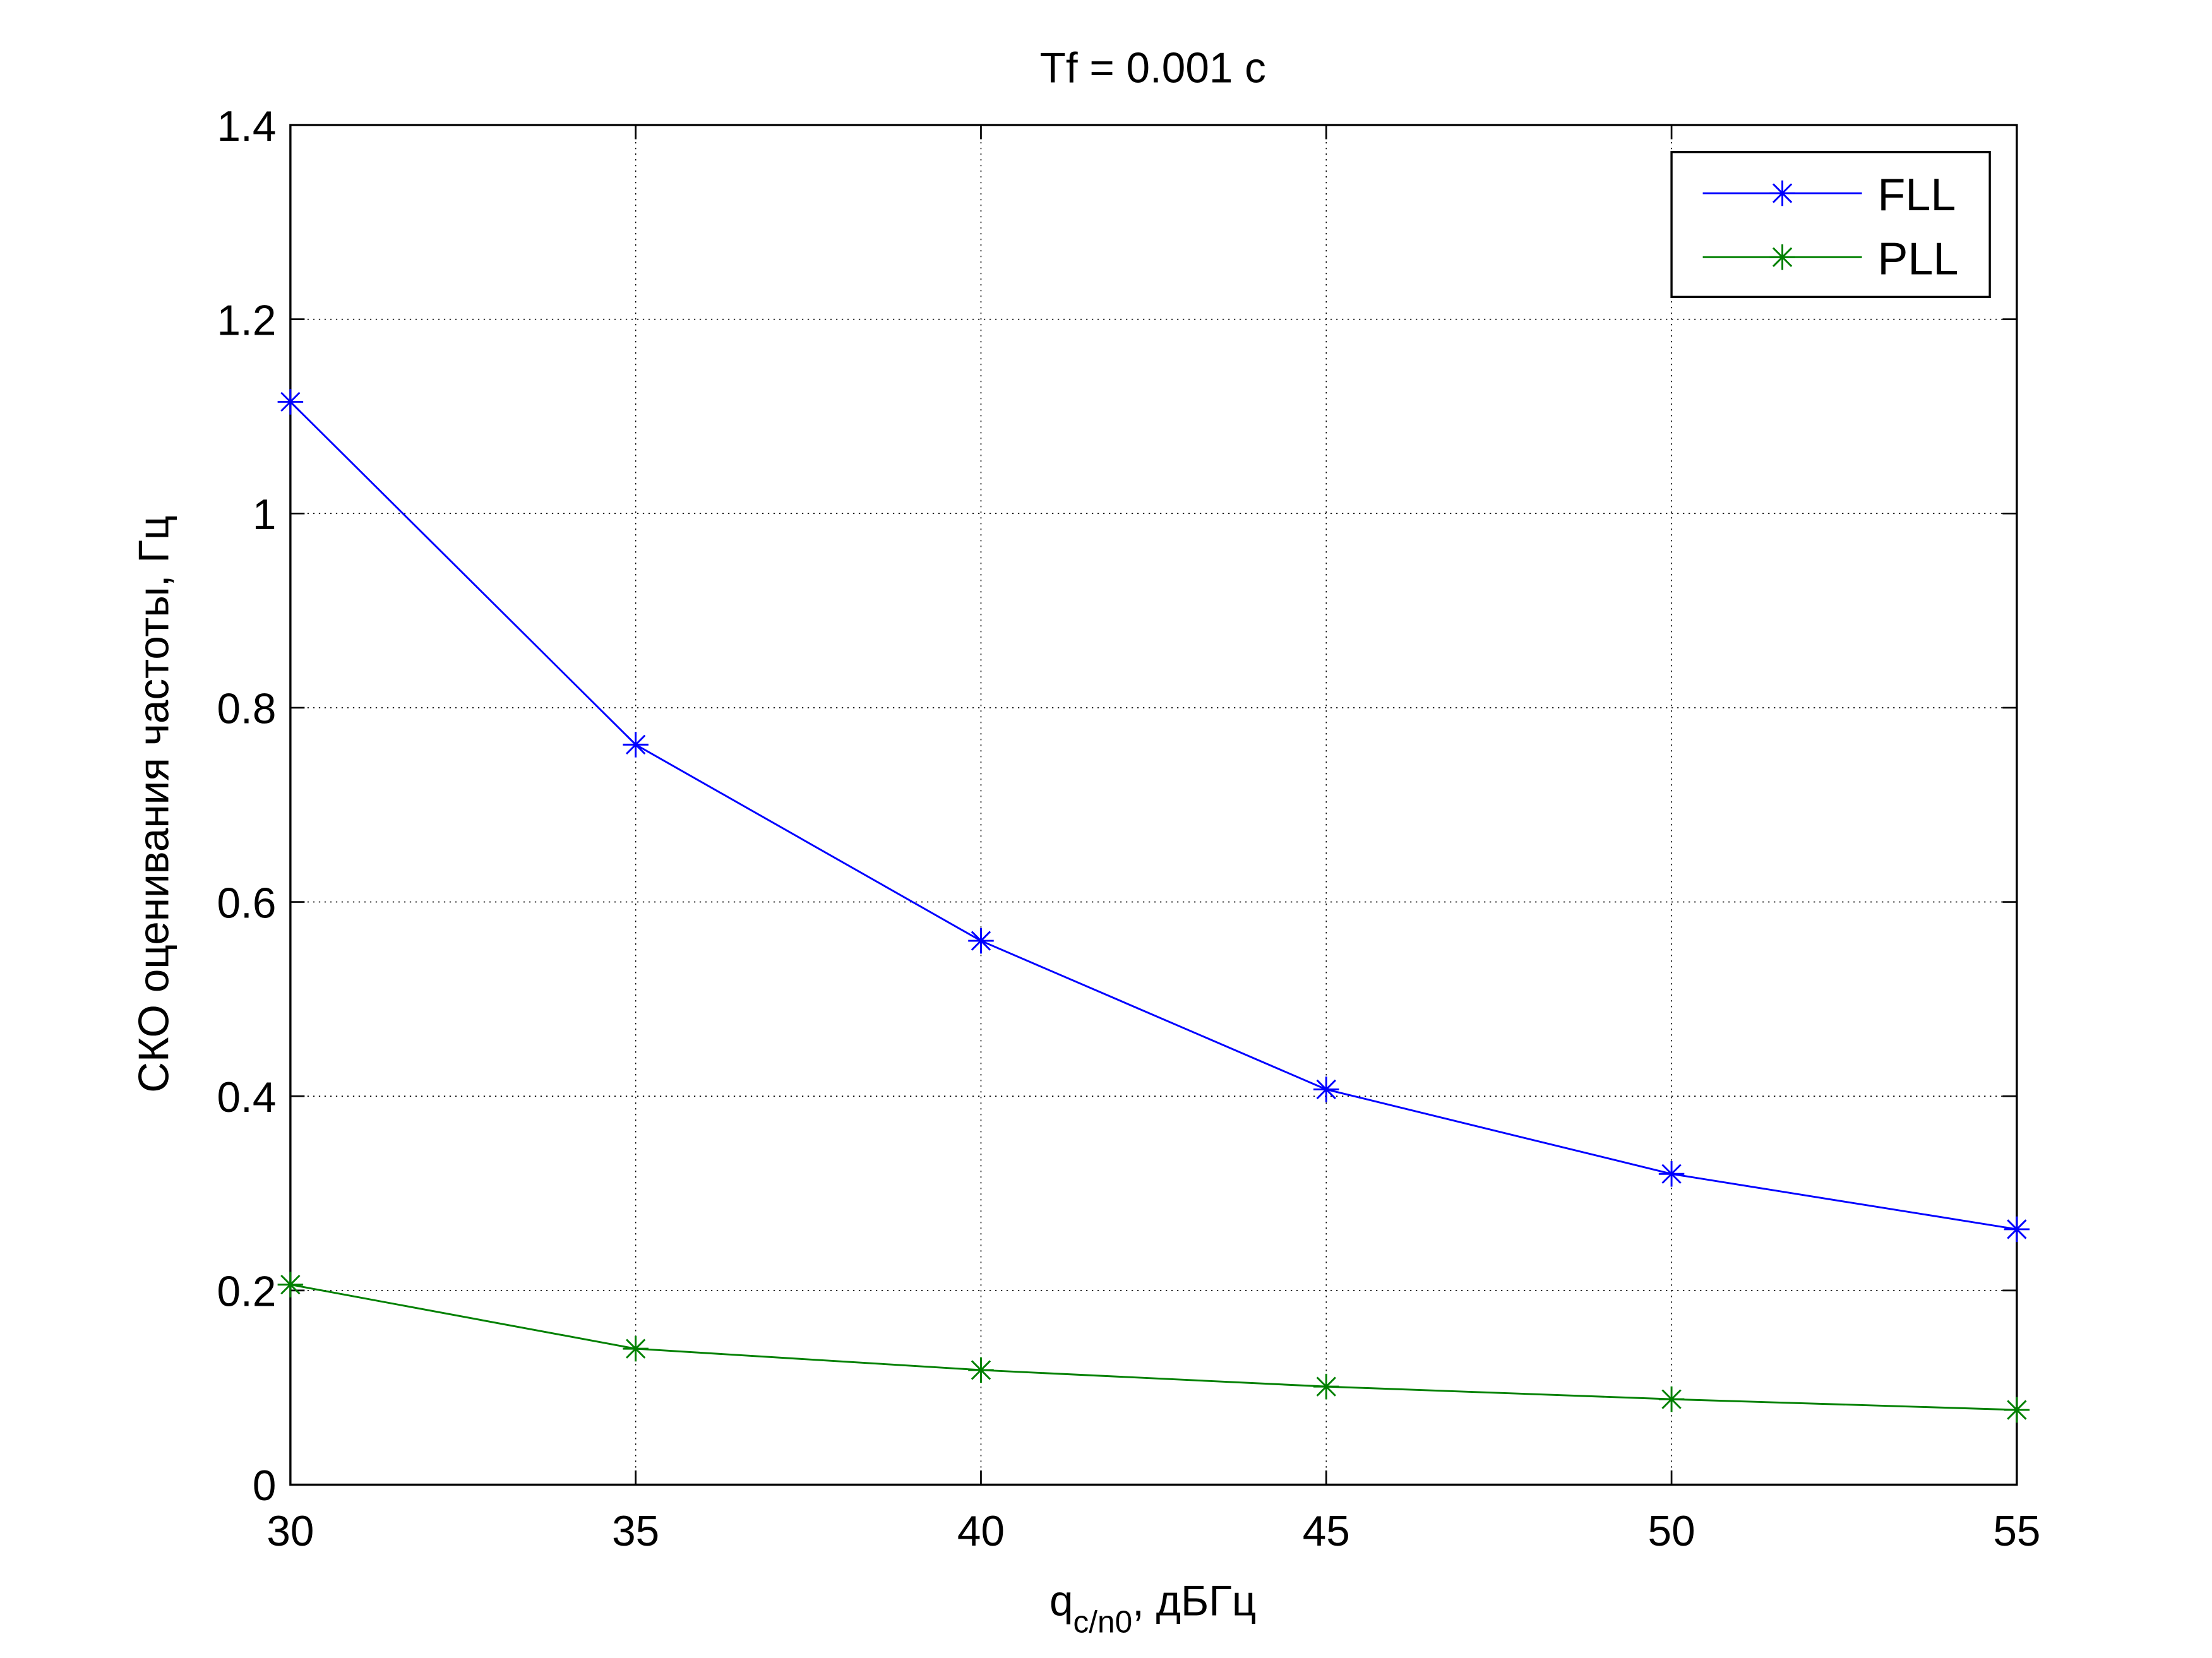  What do you see at coordinates (247, 1292) in the screenshot?
I see `y-tick-label: 0.2` at bounding box center [247, 1292].